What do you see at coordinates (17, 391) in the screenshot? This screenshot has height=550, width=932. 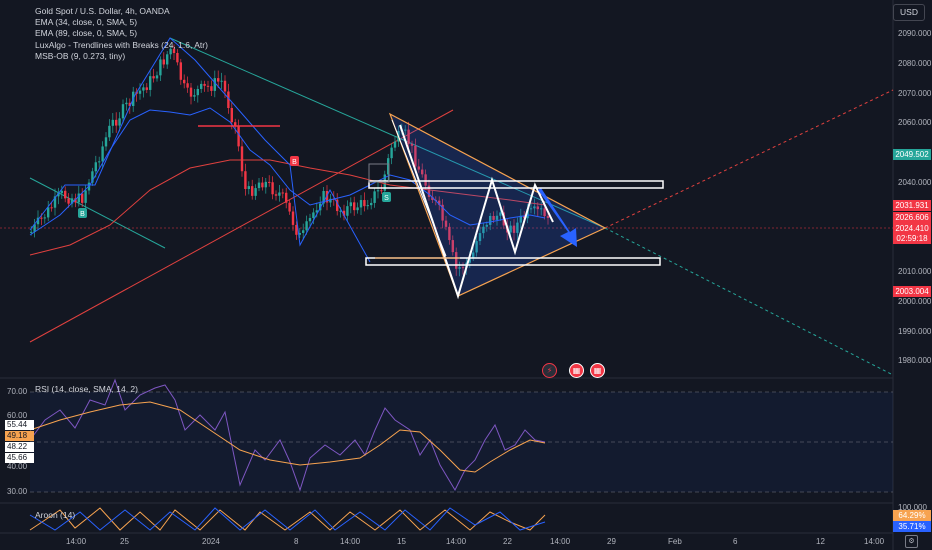 I see `rsi-tick: 70.00` at bounding box center [17, 391].